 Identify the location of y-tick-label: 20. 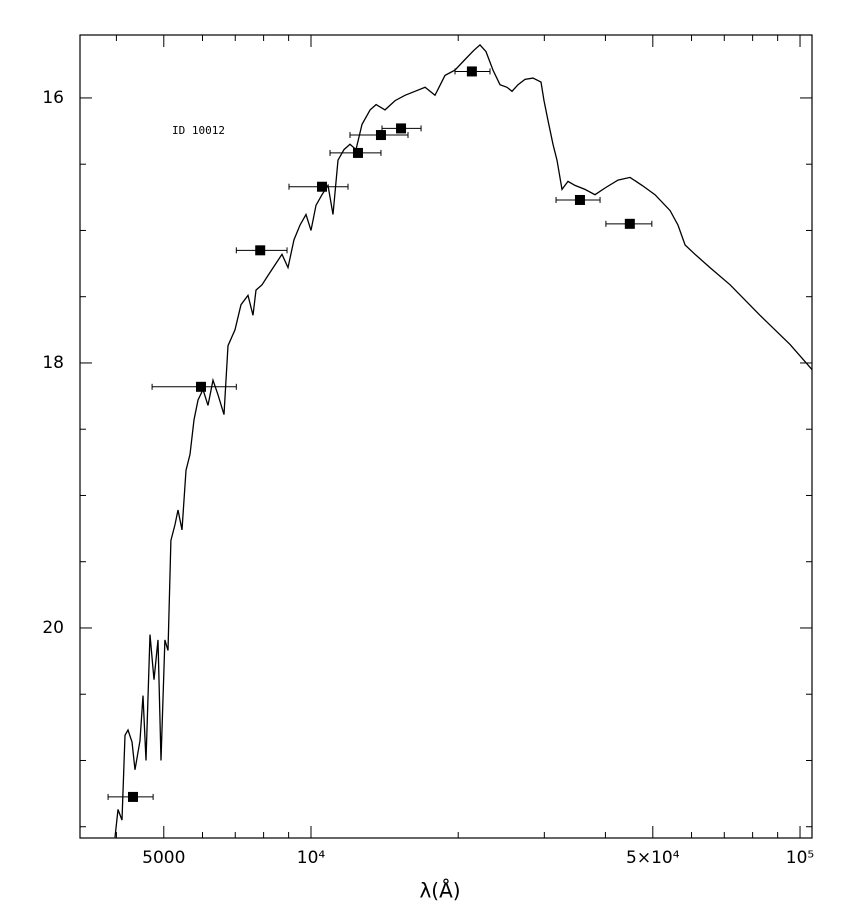
(53, 628).